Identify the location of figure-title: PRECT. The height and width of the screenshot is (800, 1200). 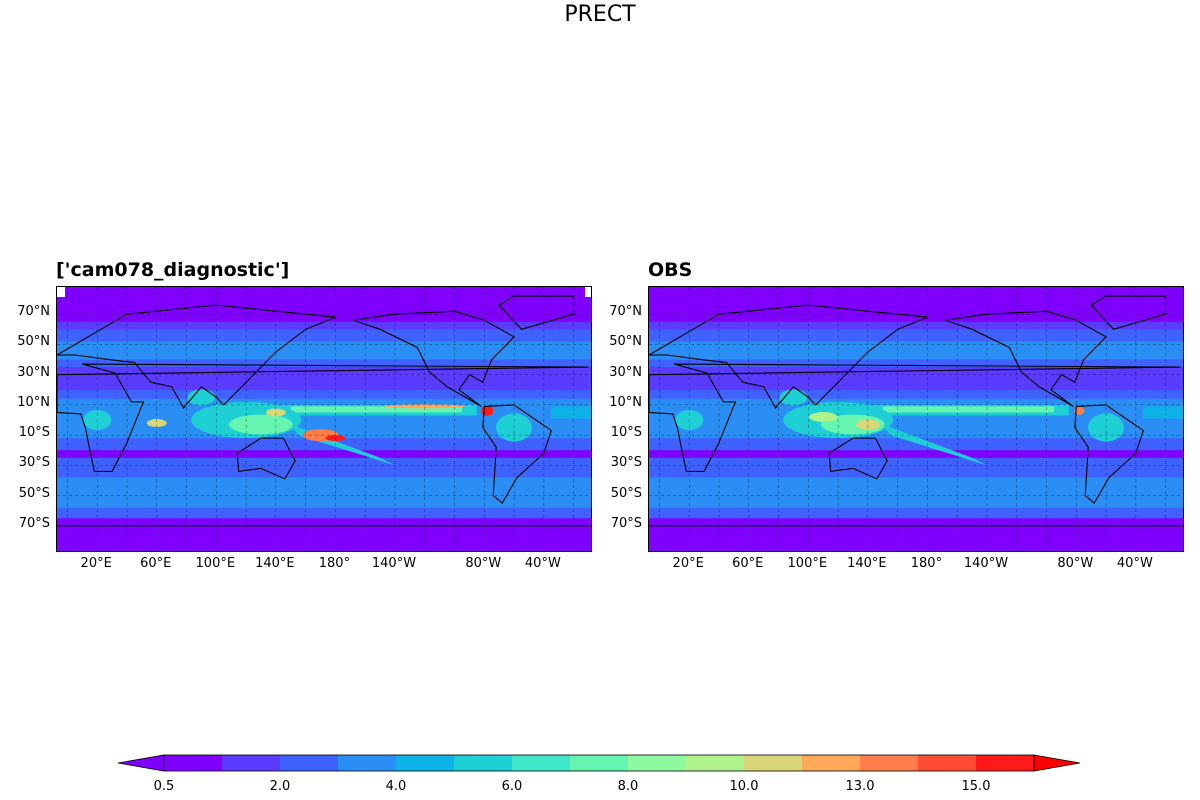
(600, 14).